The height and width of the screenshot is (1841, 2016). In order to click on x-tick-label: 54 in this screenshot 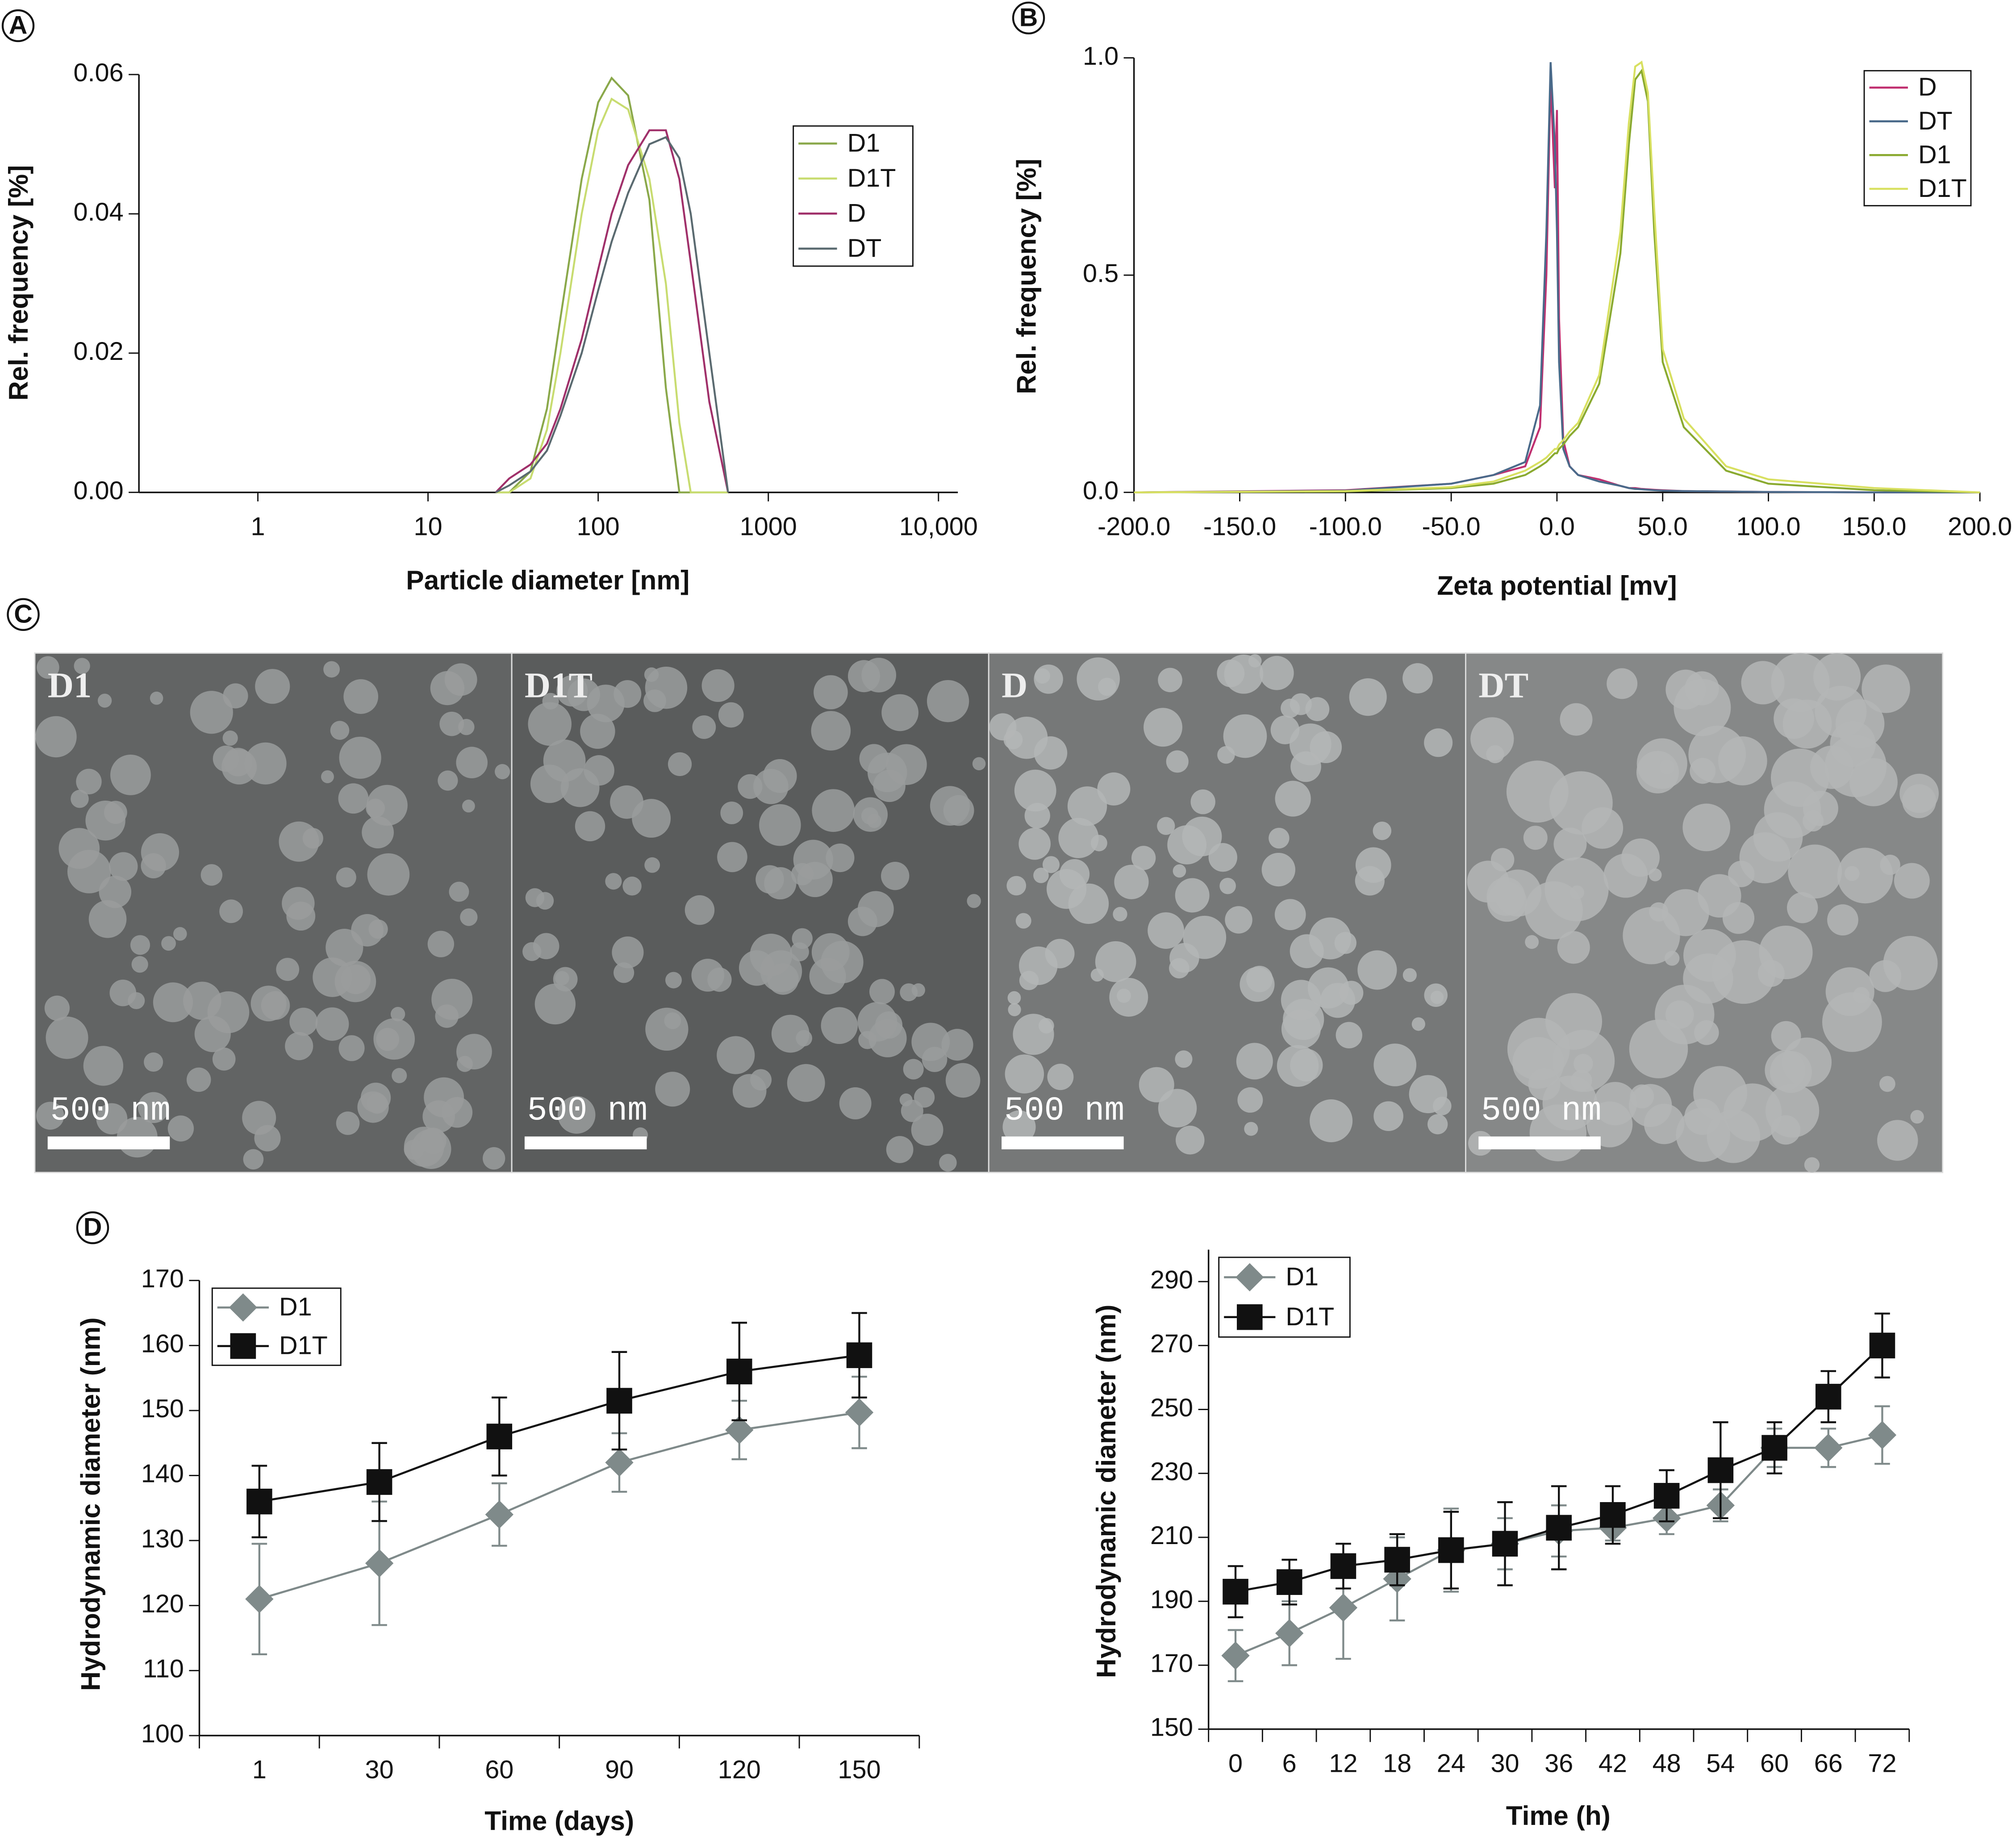, I will do `click(1721, 1763)`.